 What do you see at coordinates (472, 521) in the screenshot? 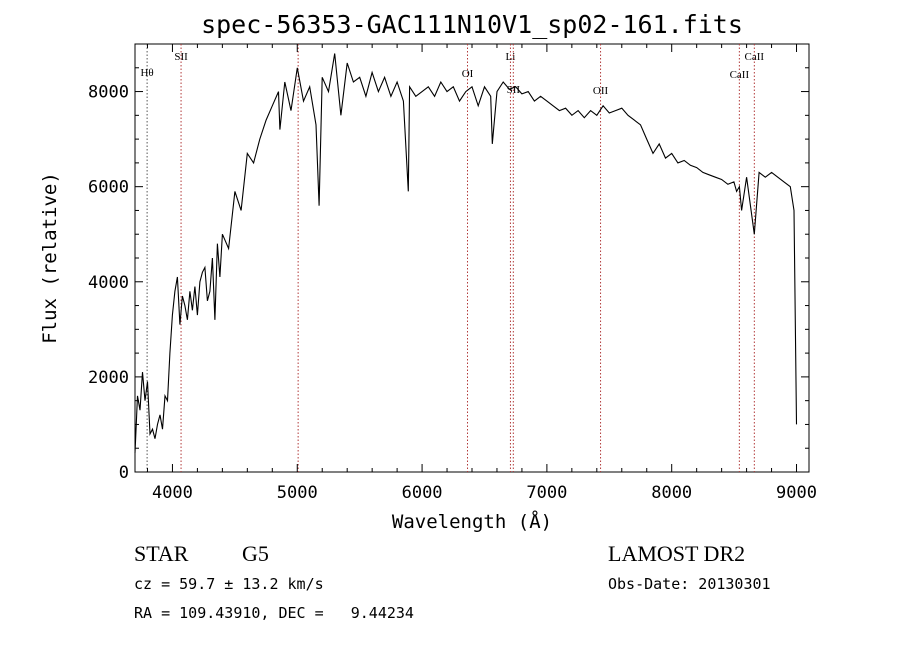
I see `x-axis-label: Wavelength (Å)` at bounding box center [472, 521].